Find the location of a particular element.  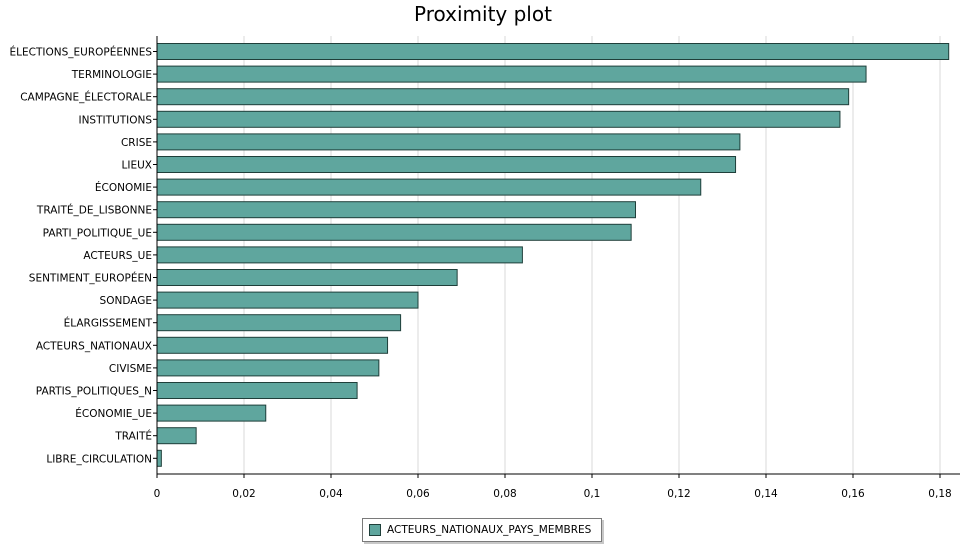

category-label-10: SENTIMENT_EUROPÉEN is located at coordinates (90, 278).